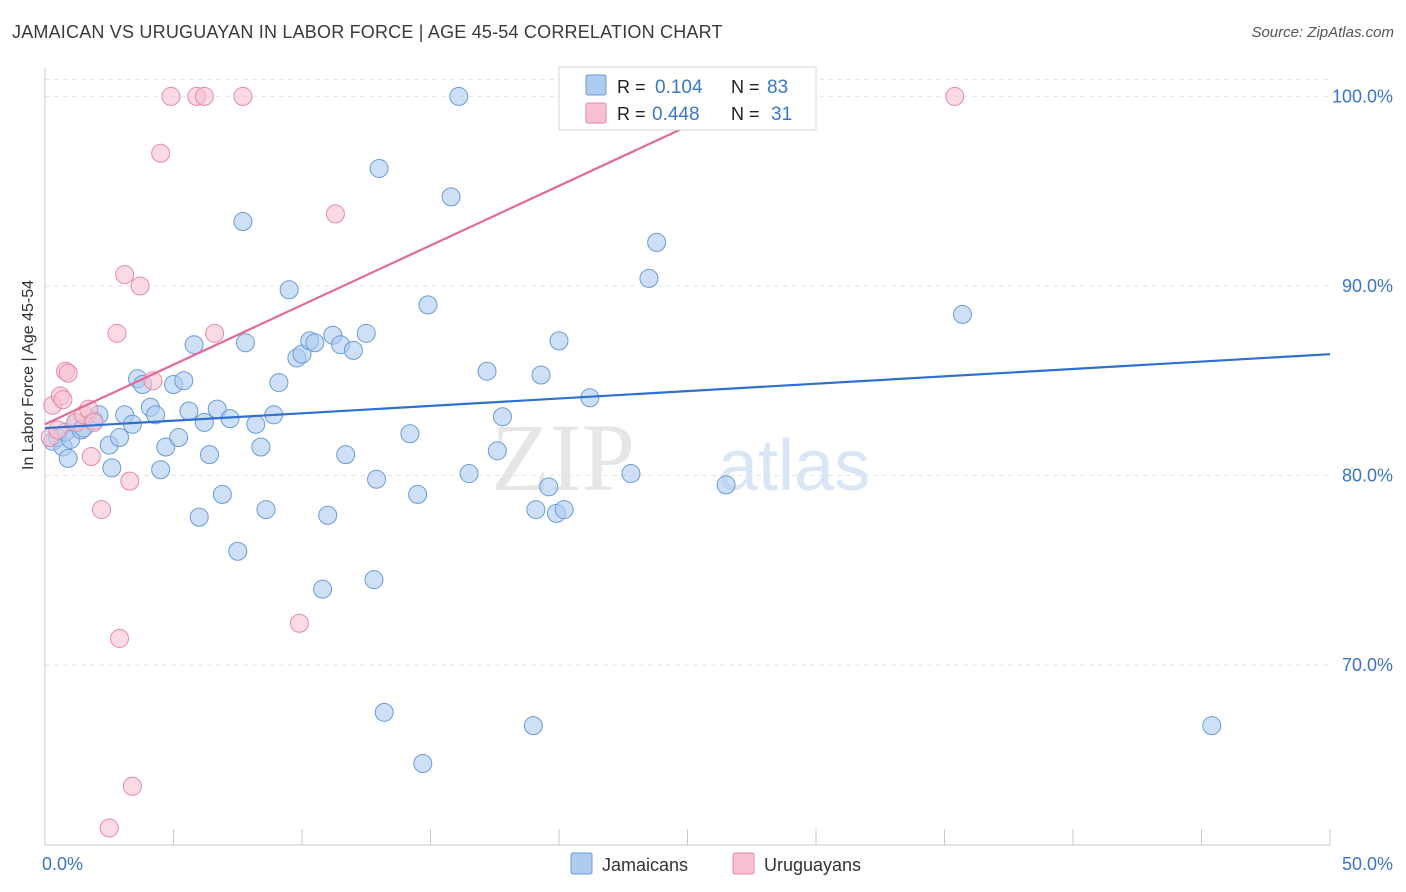 The height and width of the screenshot is (892, 1406). Describe the element at coordinates (743, 863) in the screenshot. I see `legend-bottom-uruguayans-swatch` at that location.